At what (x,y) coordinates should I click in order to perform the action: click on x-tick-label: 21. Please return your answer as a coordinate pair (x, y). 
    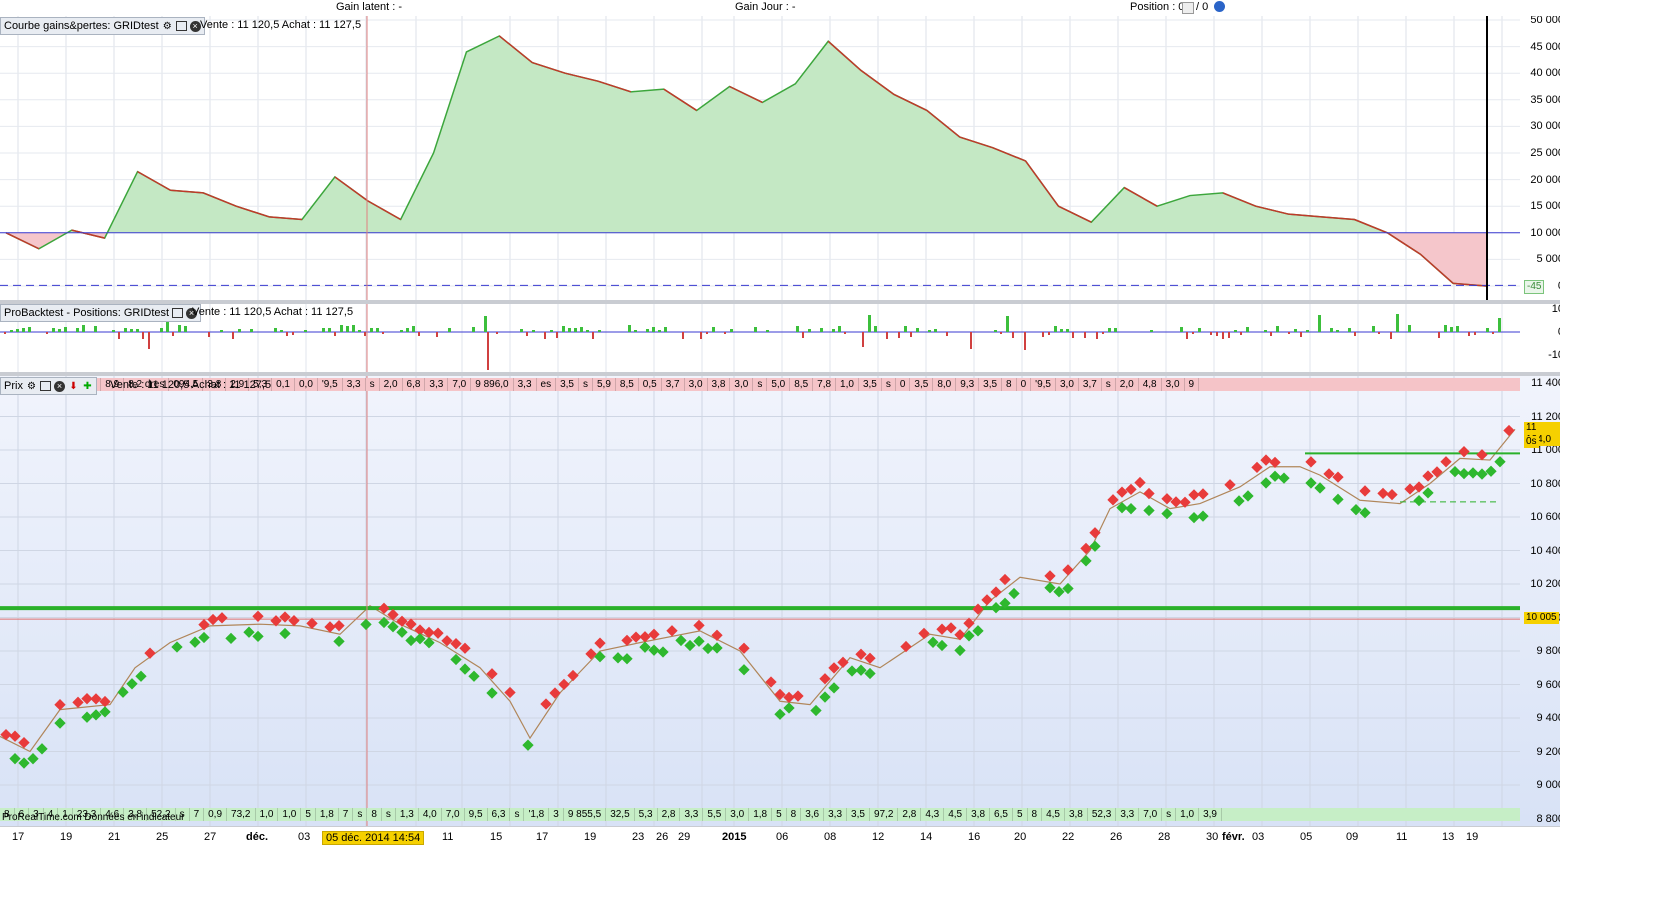
    Looking at the image, I should click on (114, 837).